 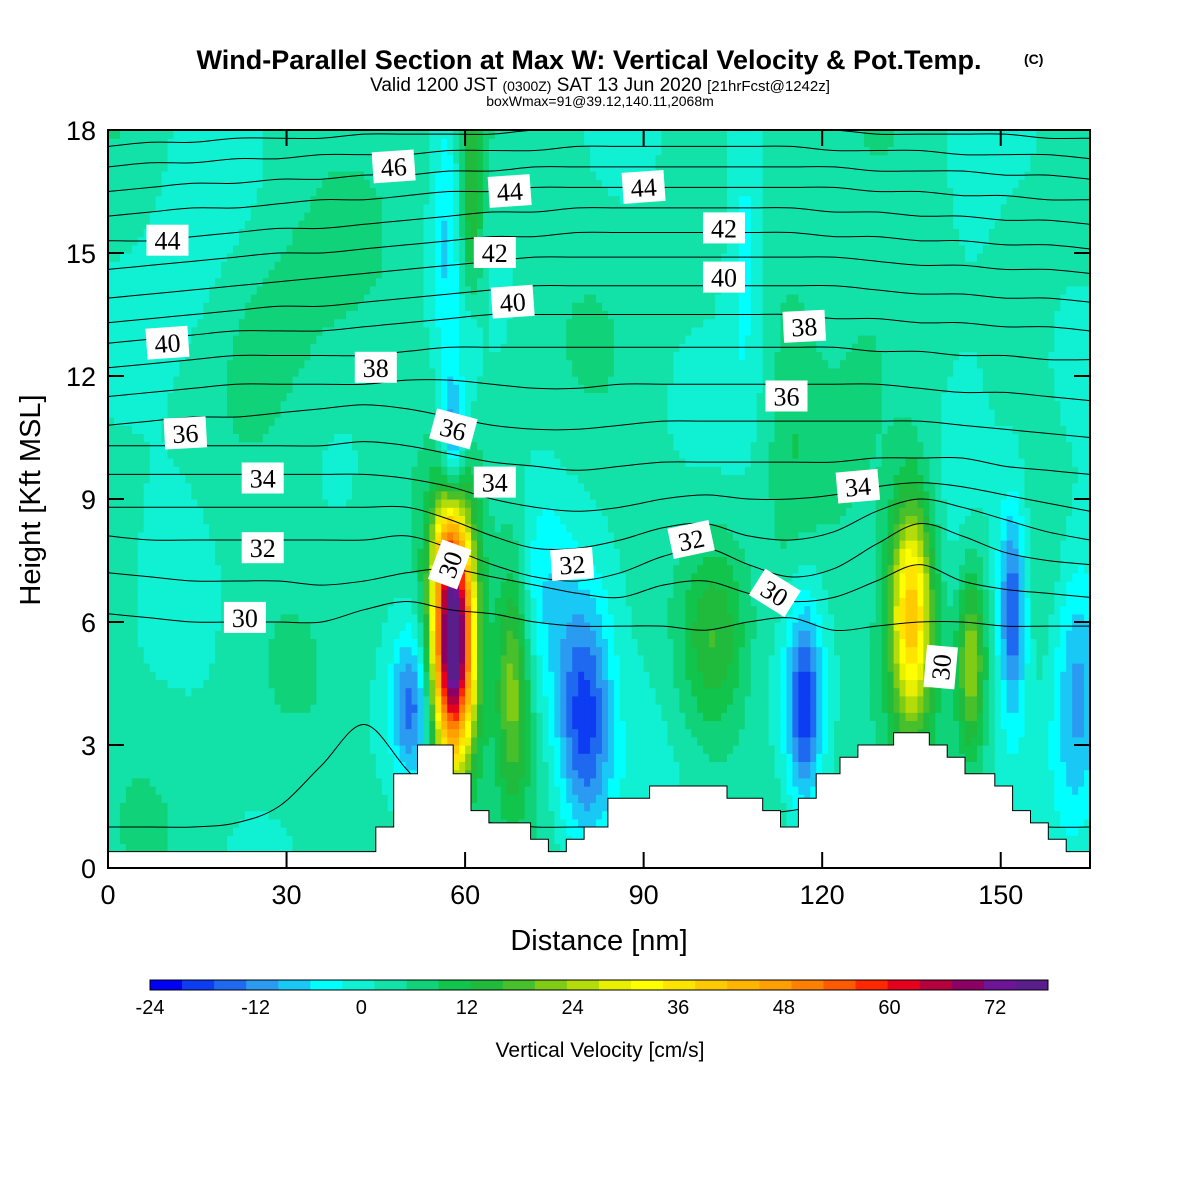 What do you see at coordinates (436, 85) in the screenshot?
I see `subtitle-valid: Valid 1200 JST` at bounding box center [436, 85].